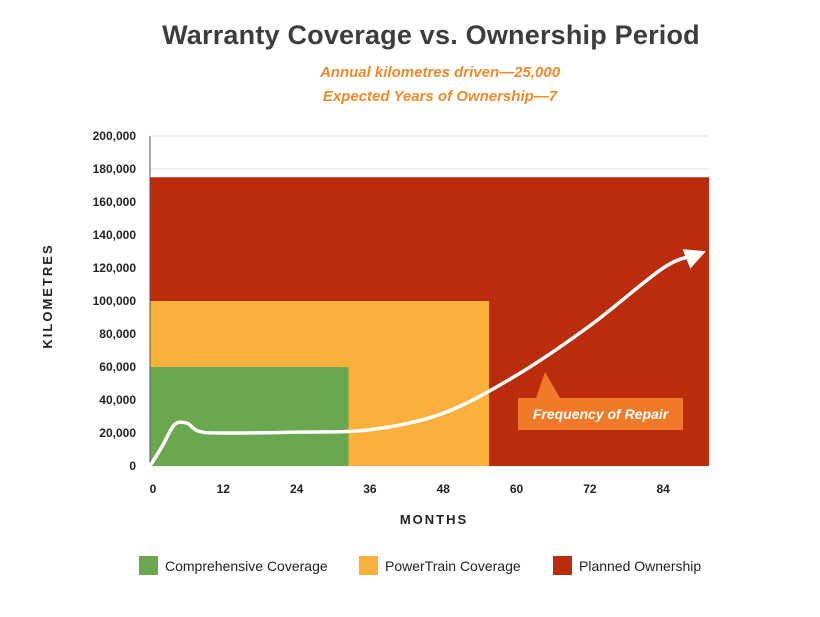 The image size is (820, 617). What do you see at coordinates (117, 334) in the screenshot?
I see `y-tick-label: 80,000` at bounding box center [117, 334].